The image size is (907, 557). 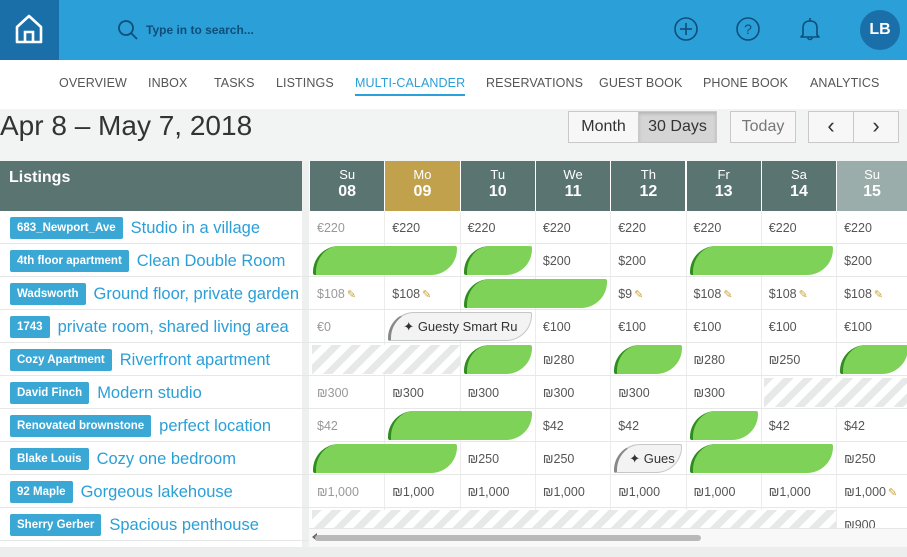 I want to click on listing-badge: 4th floor apartment, so click(x=69, y=261).